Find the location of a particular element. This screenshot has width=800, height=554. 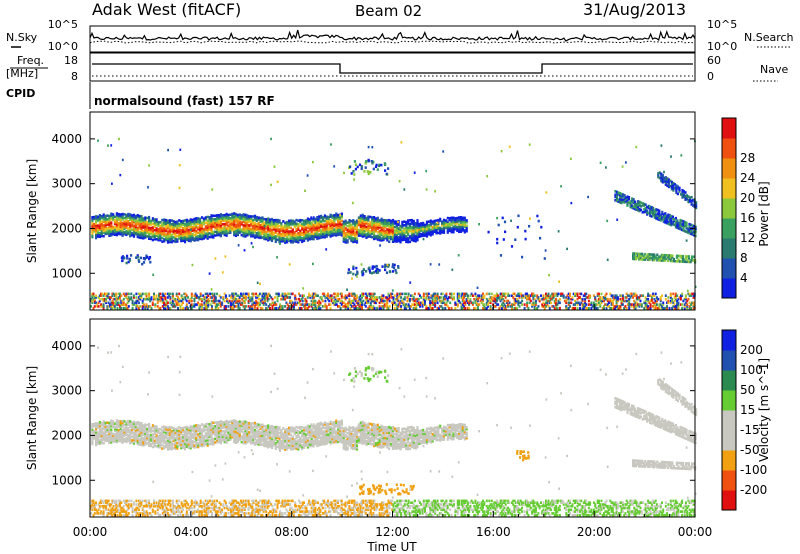

nave-tick-bottom: 0 is located at coordinates (710, 76).